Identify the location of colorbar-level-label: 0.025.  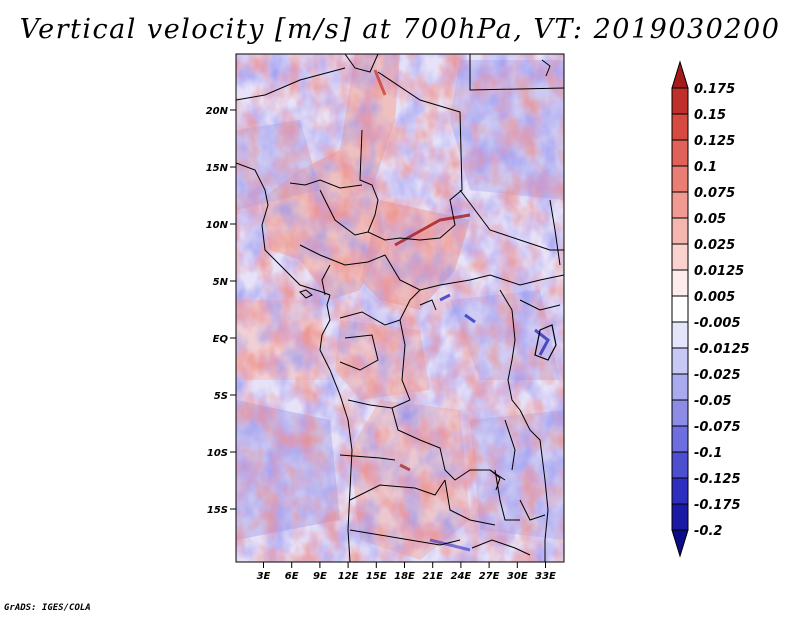
(714, 245).